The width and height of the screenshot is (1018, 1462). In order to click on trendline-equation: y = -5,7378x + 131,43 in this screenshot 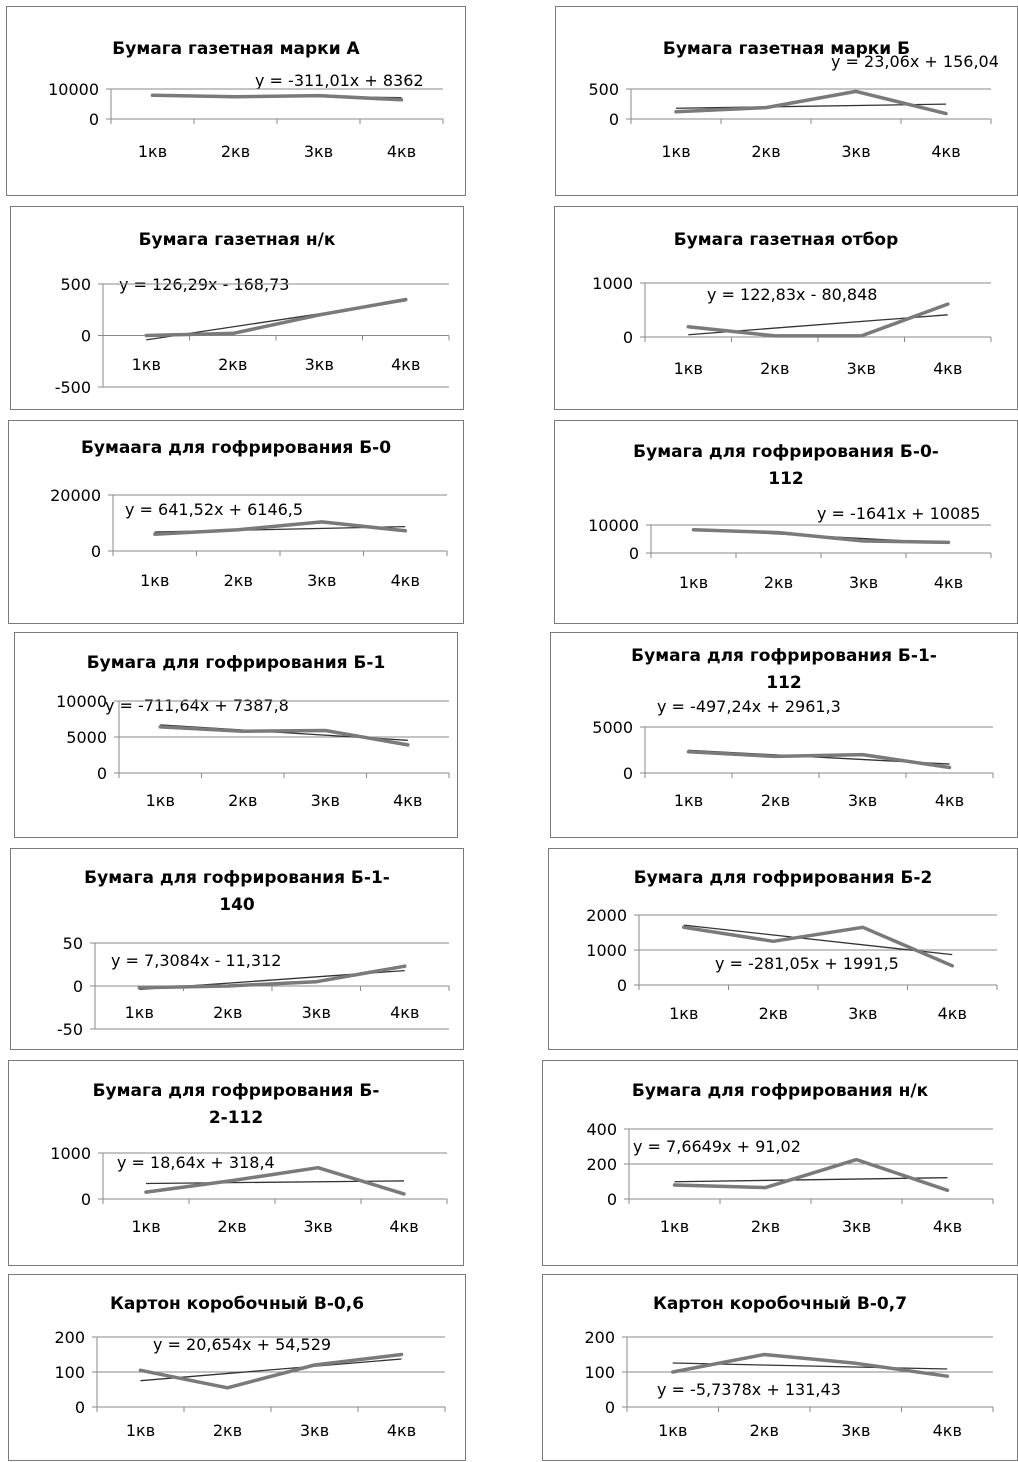, I will do `click(749, 1389)`.